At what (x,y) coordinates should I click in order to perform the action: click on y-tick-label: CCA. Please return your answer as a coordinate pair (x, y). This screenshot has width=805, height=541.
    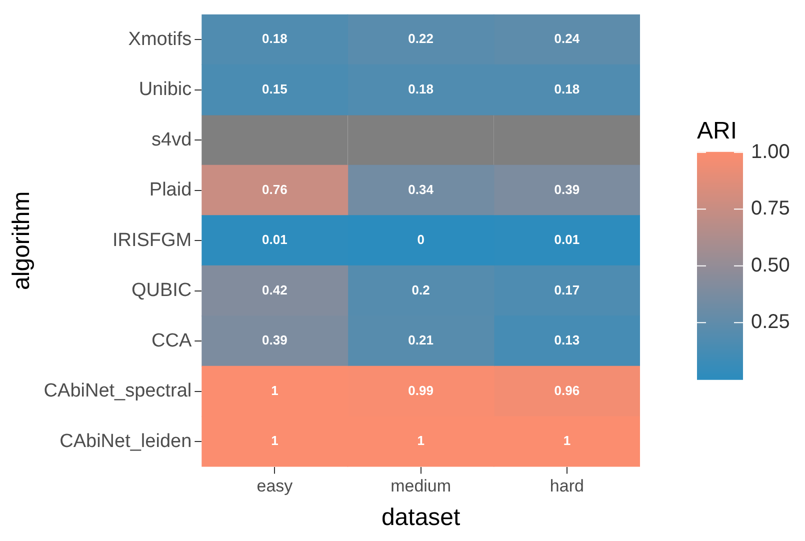
    Looking at the image, I should click on (172, 341).